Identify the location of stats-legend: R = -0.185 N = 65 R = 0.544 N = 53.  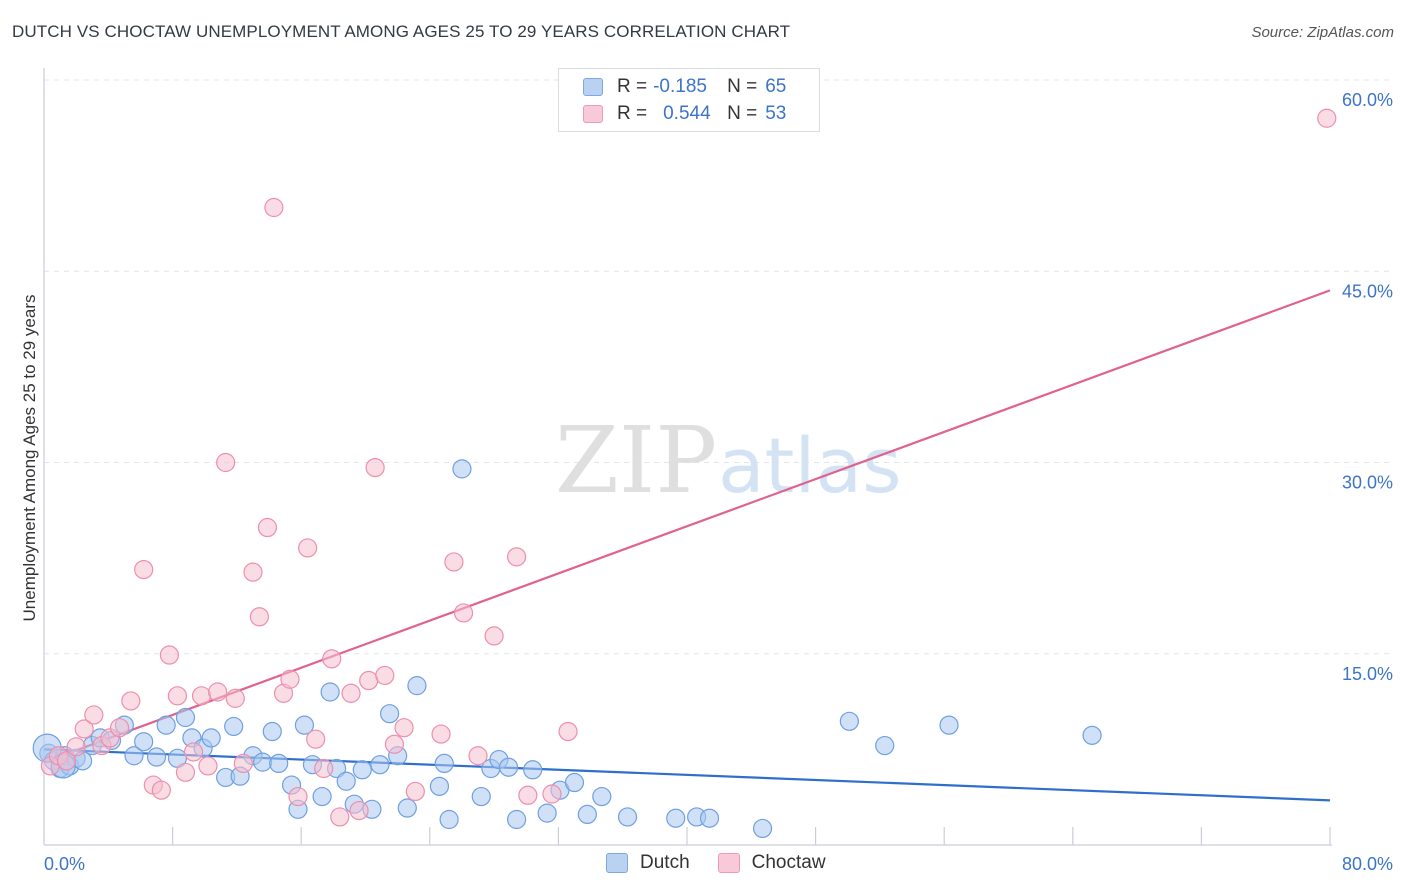
(689, 100).